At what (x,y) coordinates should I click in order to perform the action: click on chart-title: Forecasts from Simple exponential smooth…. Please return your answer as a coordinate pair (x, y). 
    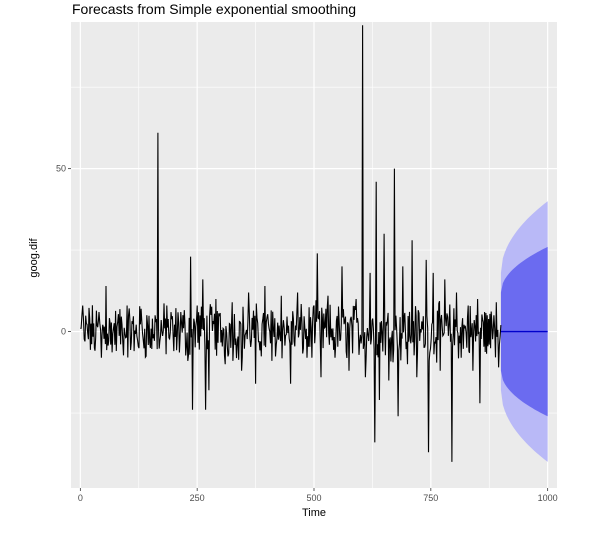
    Looking at the image, I should click on (214, 9).